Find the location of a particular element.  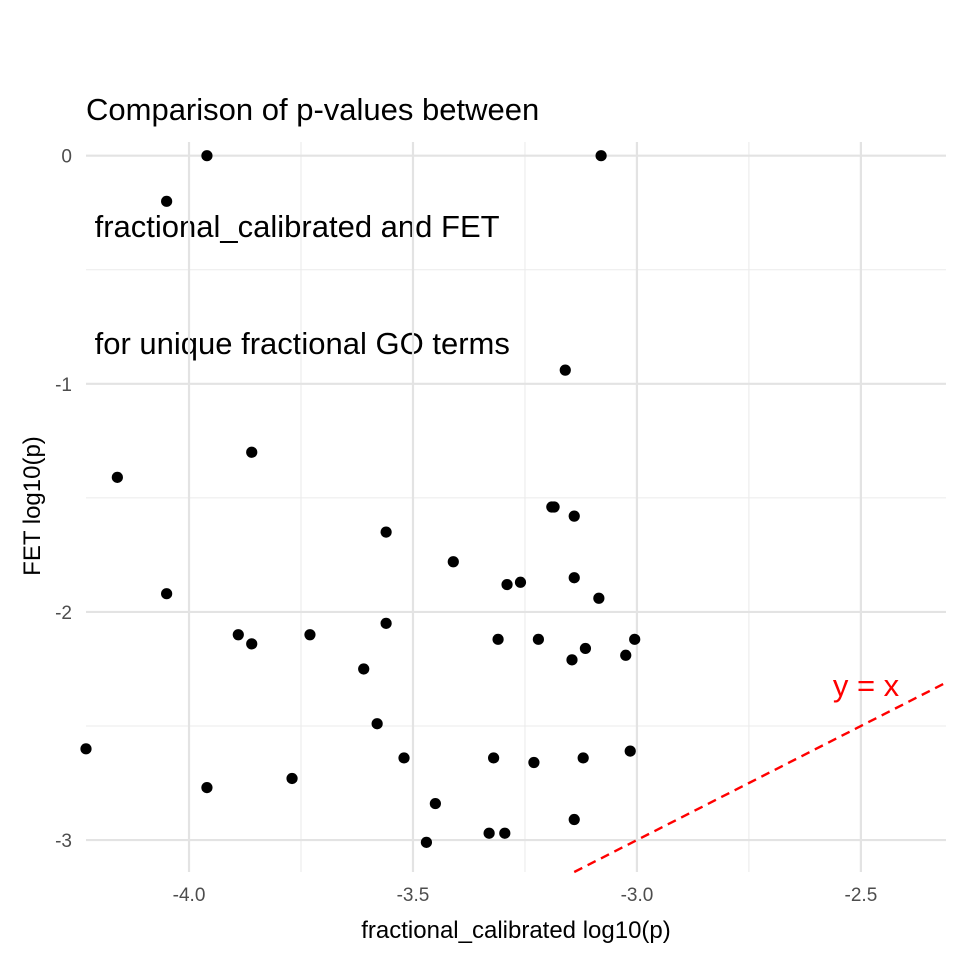

y-tick-label: -2 is located at coordinates (63, 613).